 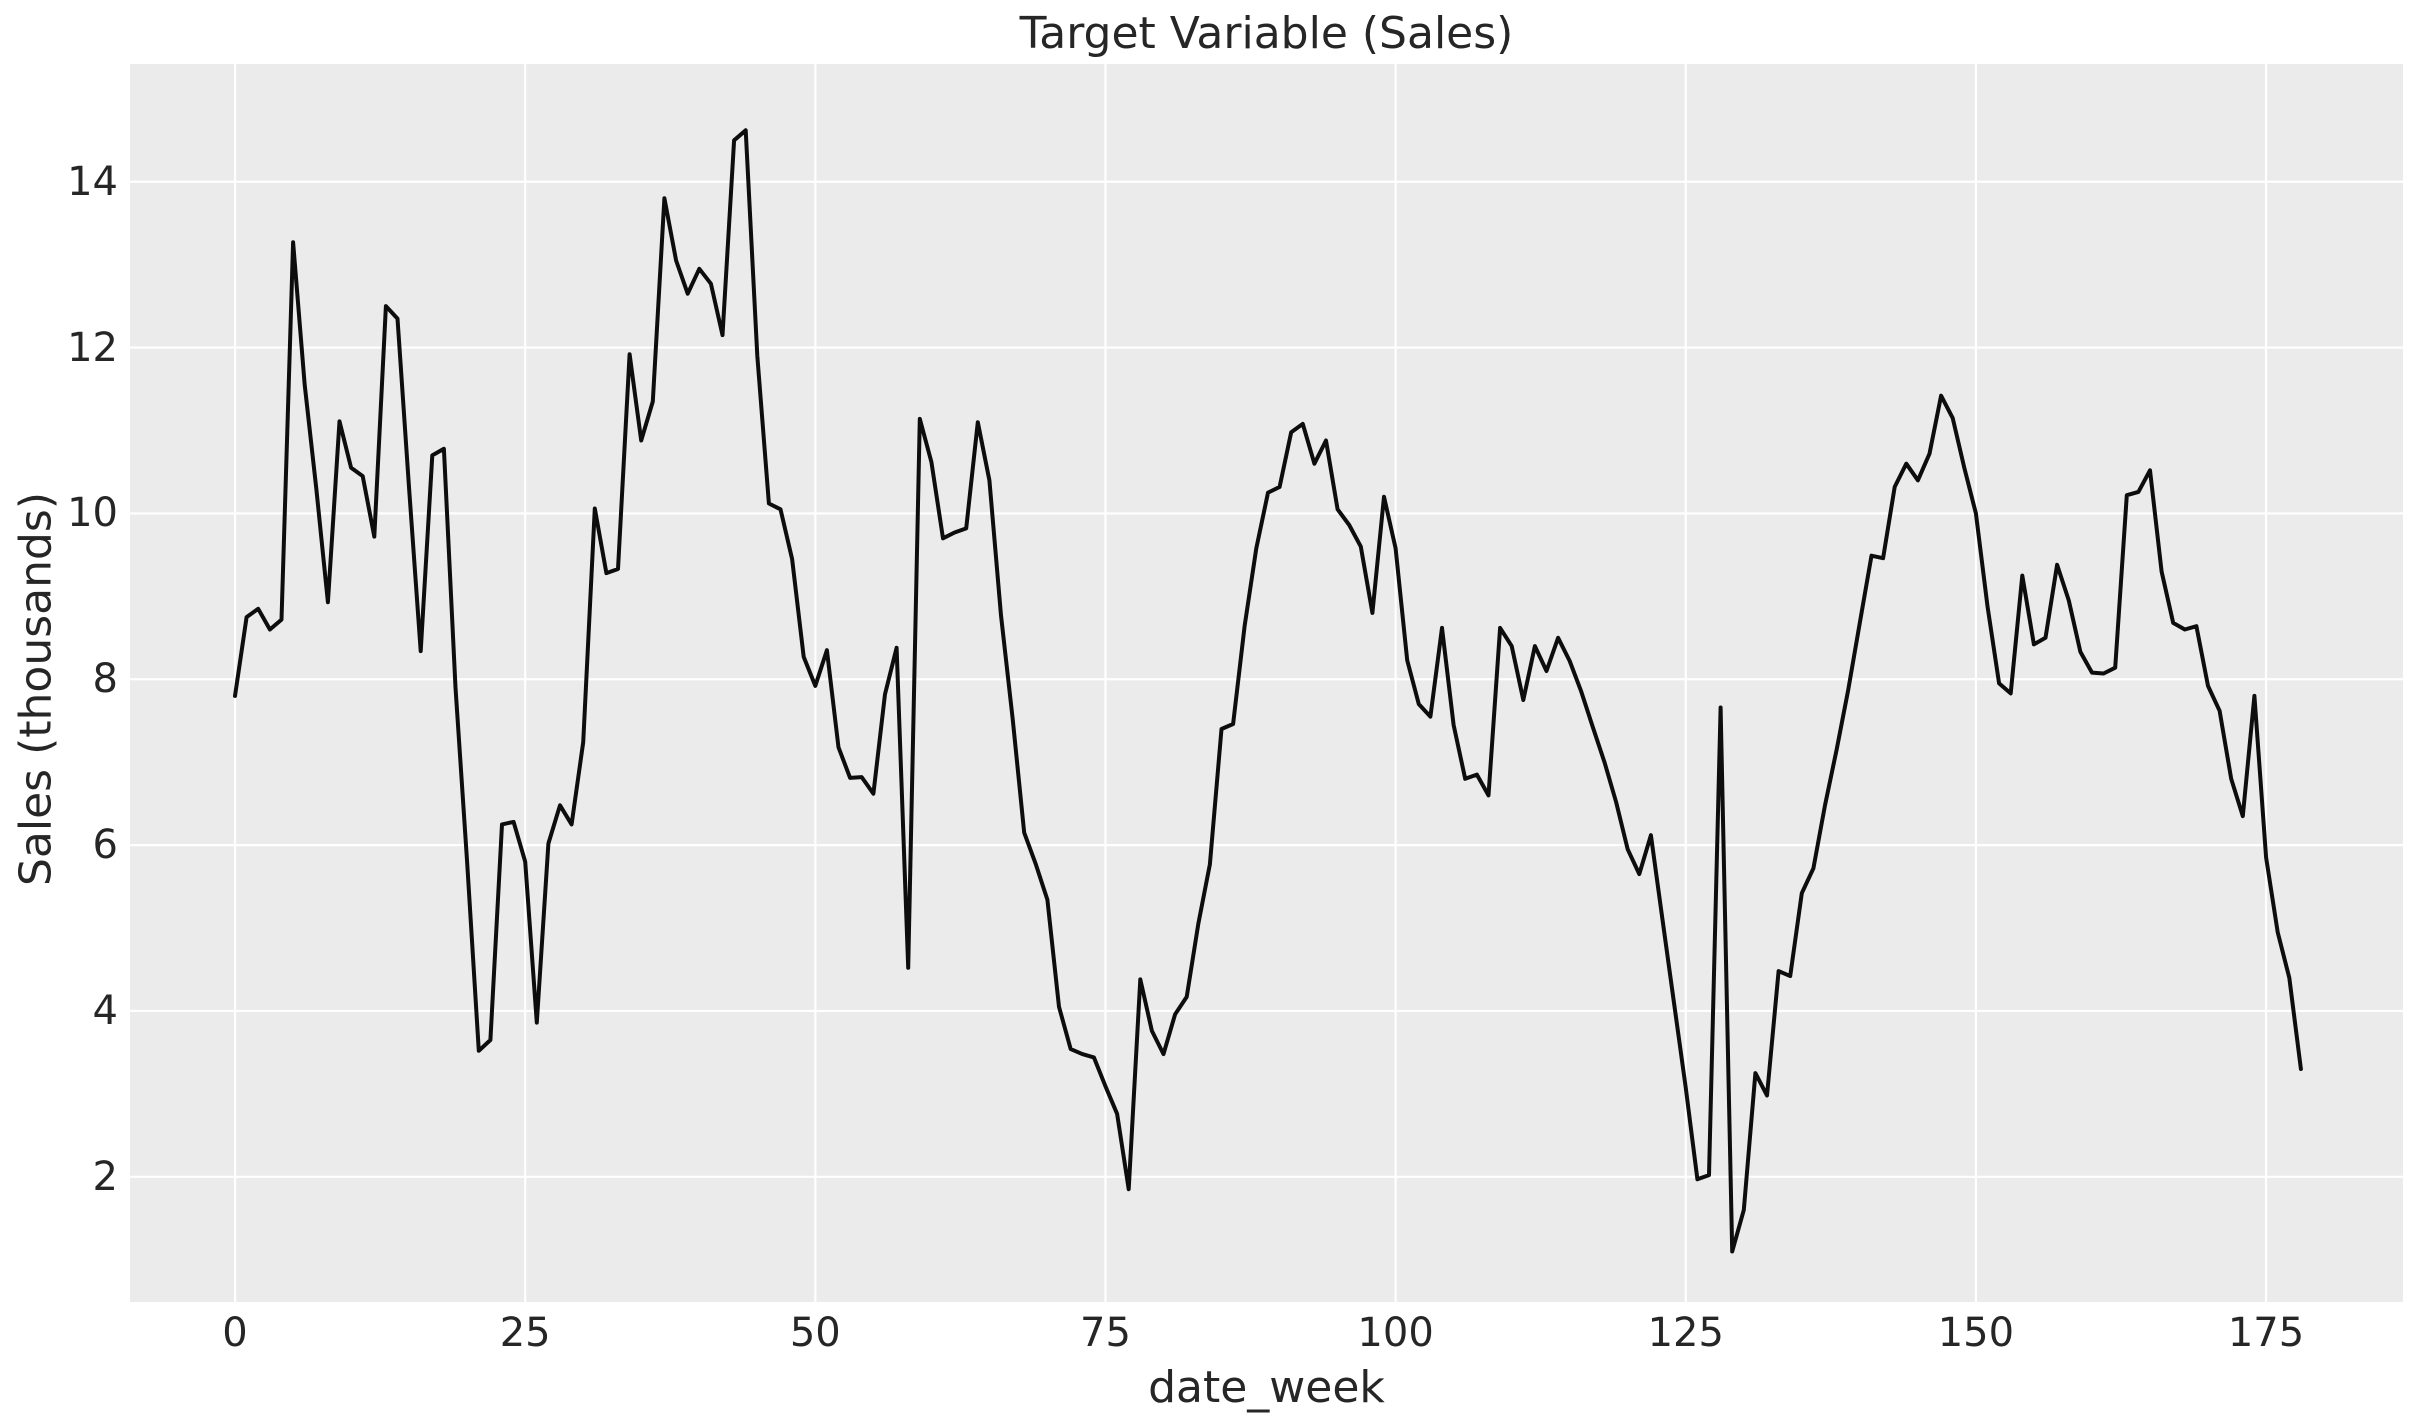 What do you see at coordinates (1395, 1333) in the screenshot?
I see `x-tick-label: 100` at bounding box center [1395, 1333].